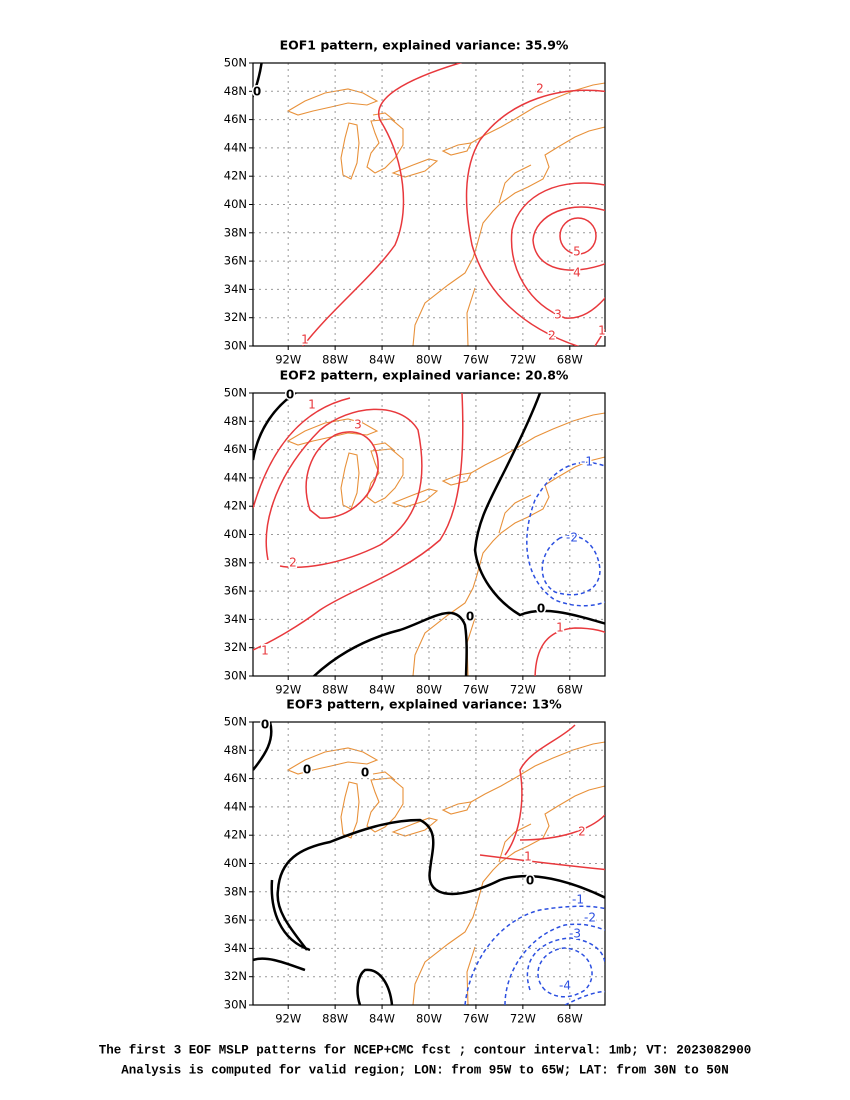 This screenshot has width=850, height=1100. What do you see at coordinates (424, 45) in the screenshot?
I see `panel-title: EOF1 pattern, explained variance: 35.9%` at bounding box center [424, 45].